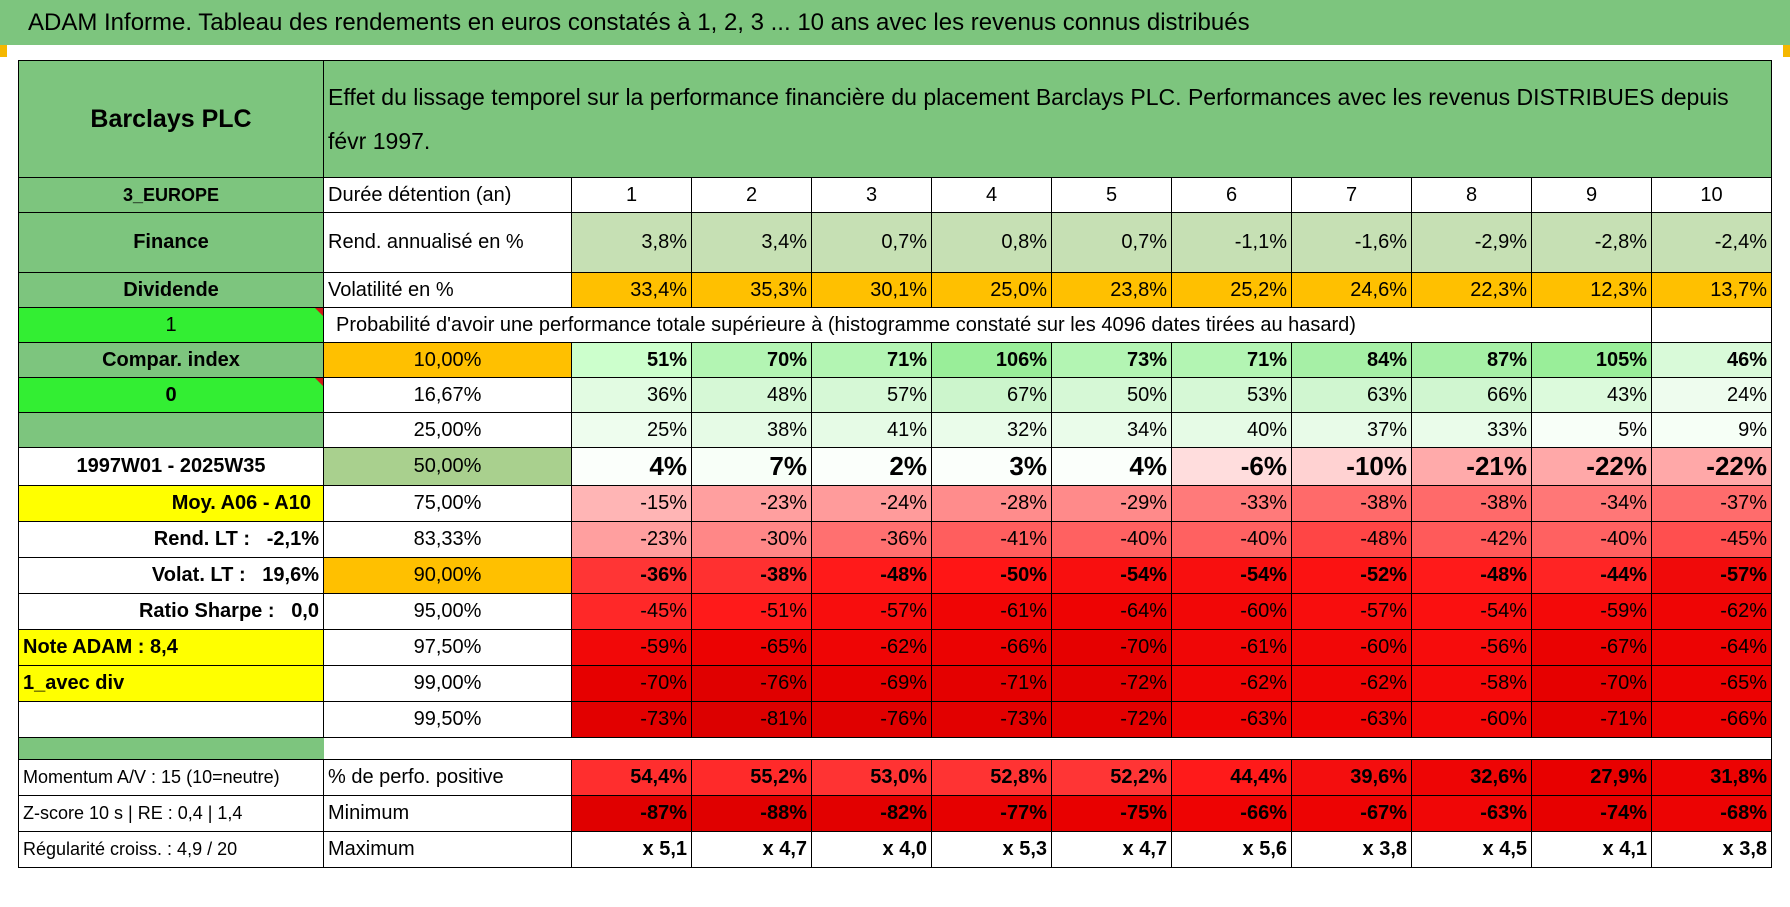  Describe the element at coordinates (1111, 849) in the screenshot. I see `max-cell: x 4,7` at that location.